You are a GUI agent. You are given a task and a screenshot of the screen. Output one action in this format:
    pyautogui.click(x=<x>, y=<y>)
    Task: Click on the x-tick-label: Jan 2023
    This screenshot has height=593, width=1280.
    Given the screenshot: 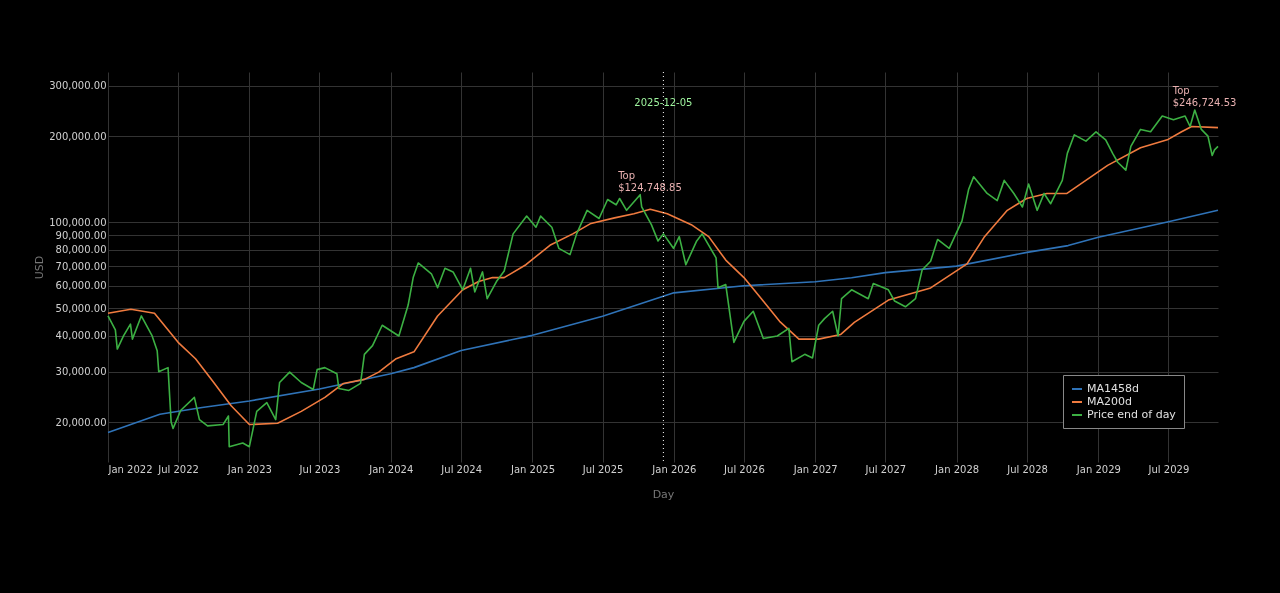 What is the action you would take?
    pyautogui.click(x=249, y=469)
    